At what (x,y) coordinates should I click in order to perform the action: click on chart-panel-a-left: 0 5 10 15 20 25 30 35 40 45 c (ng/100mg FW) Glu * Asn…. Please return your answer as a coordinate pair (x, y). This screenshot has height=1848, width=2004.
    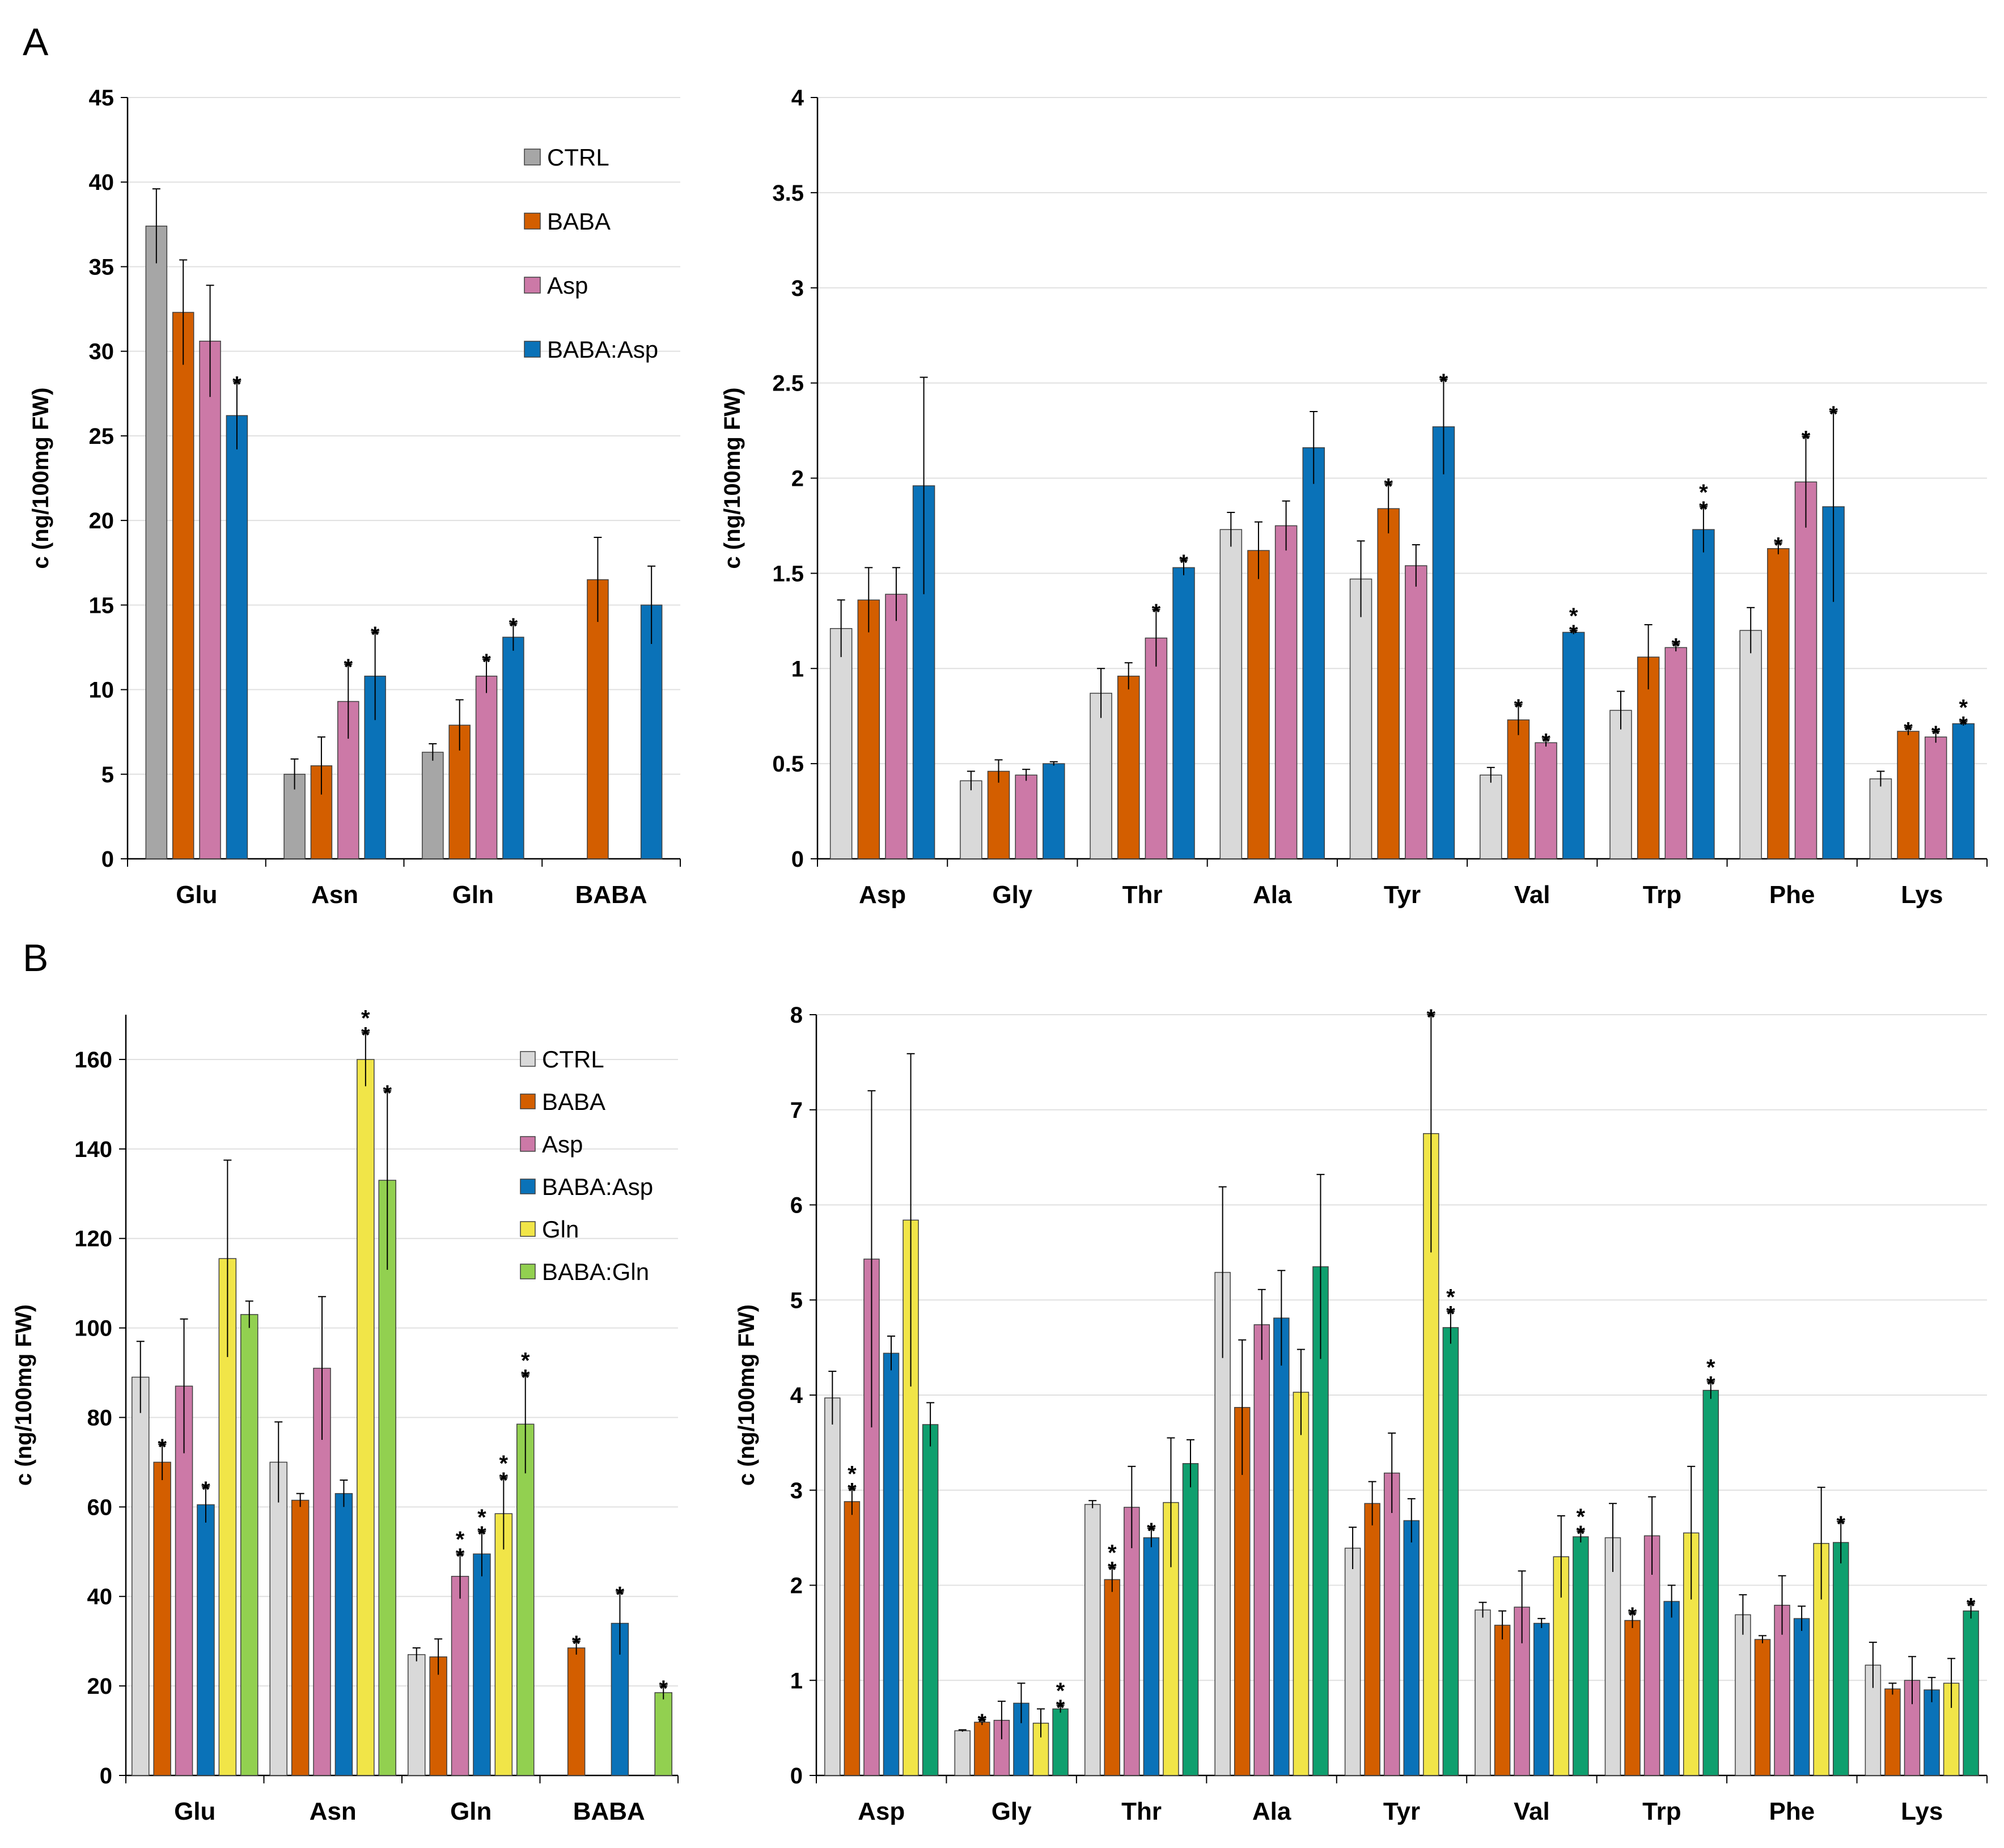
    Looking at the image, I should click on (354, 497).